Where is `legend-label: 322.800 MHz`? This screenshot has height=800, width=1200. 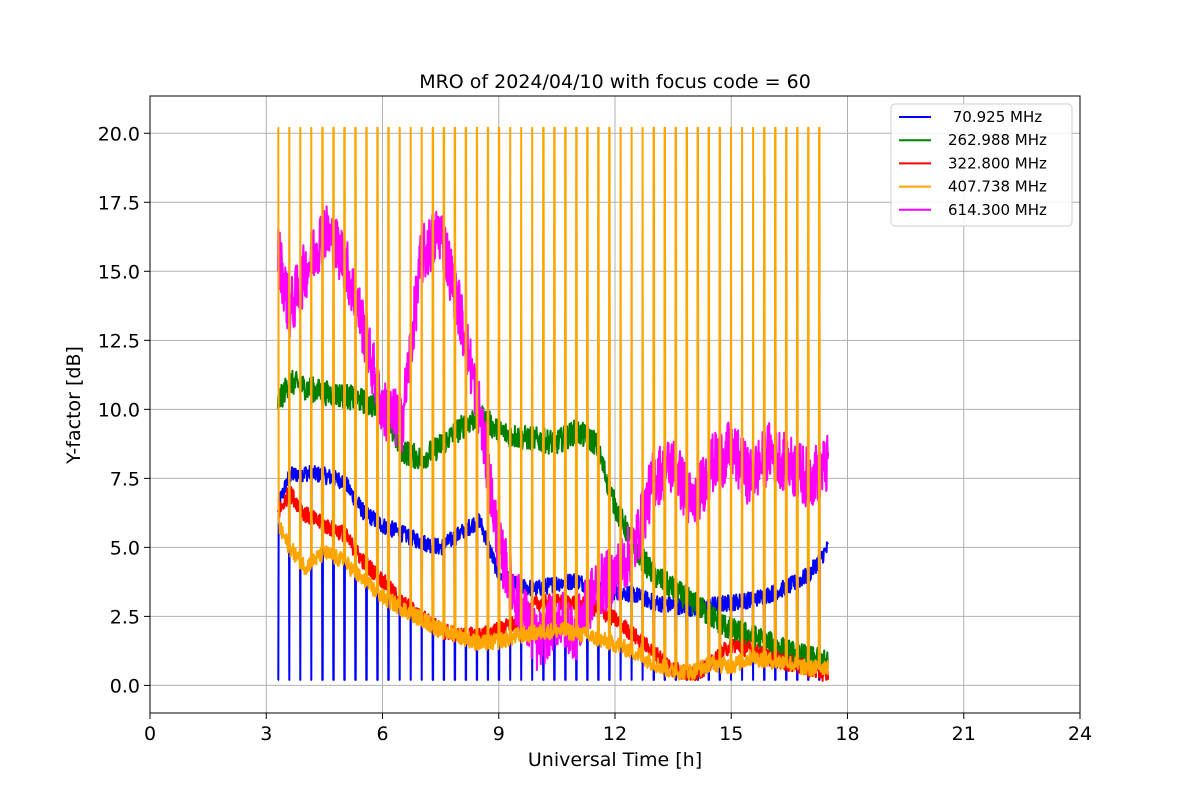
legend-label: 322.800 MHz is located at coordinates (997, 163).